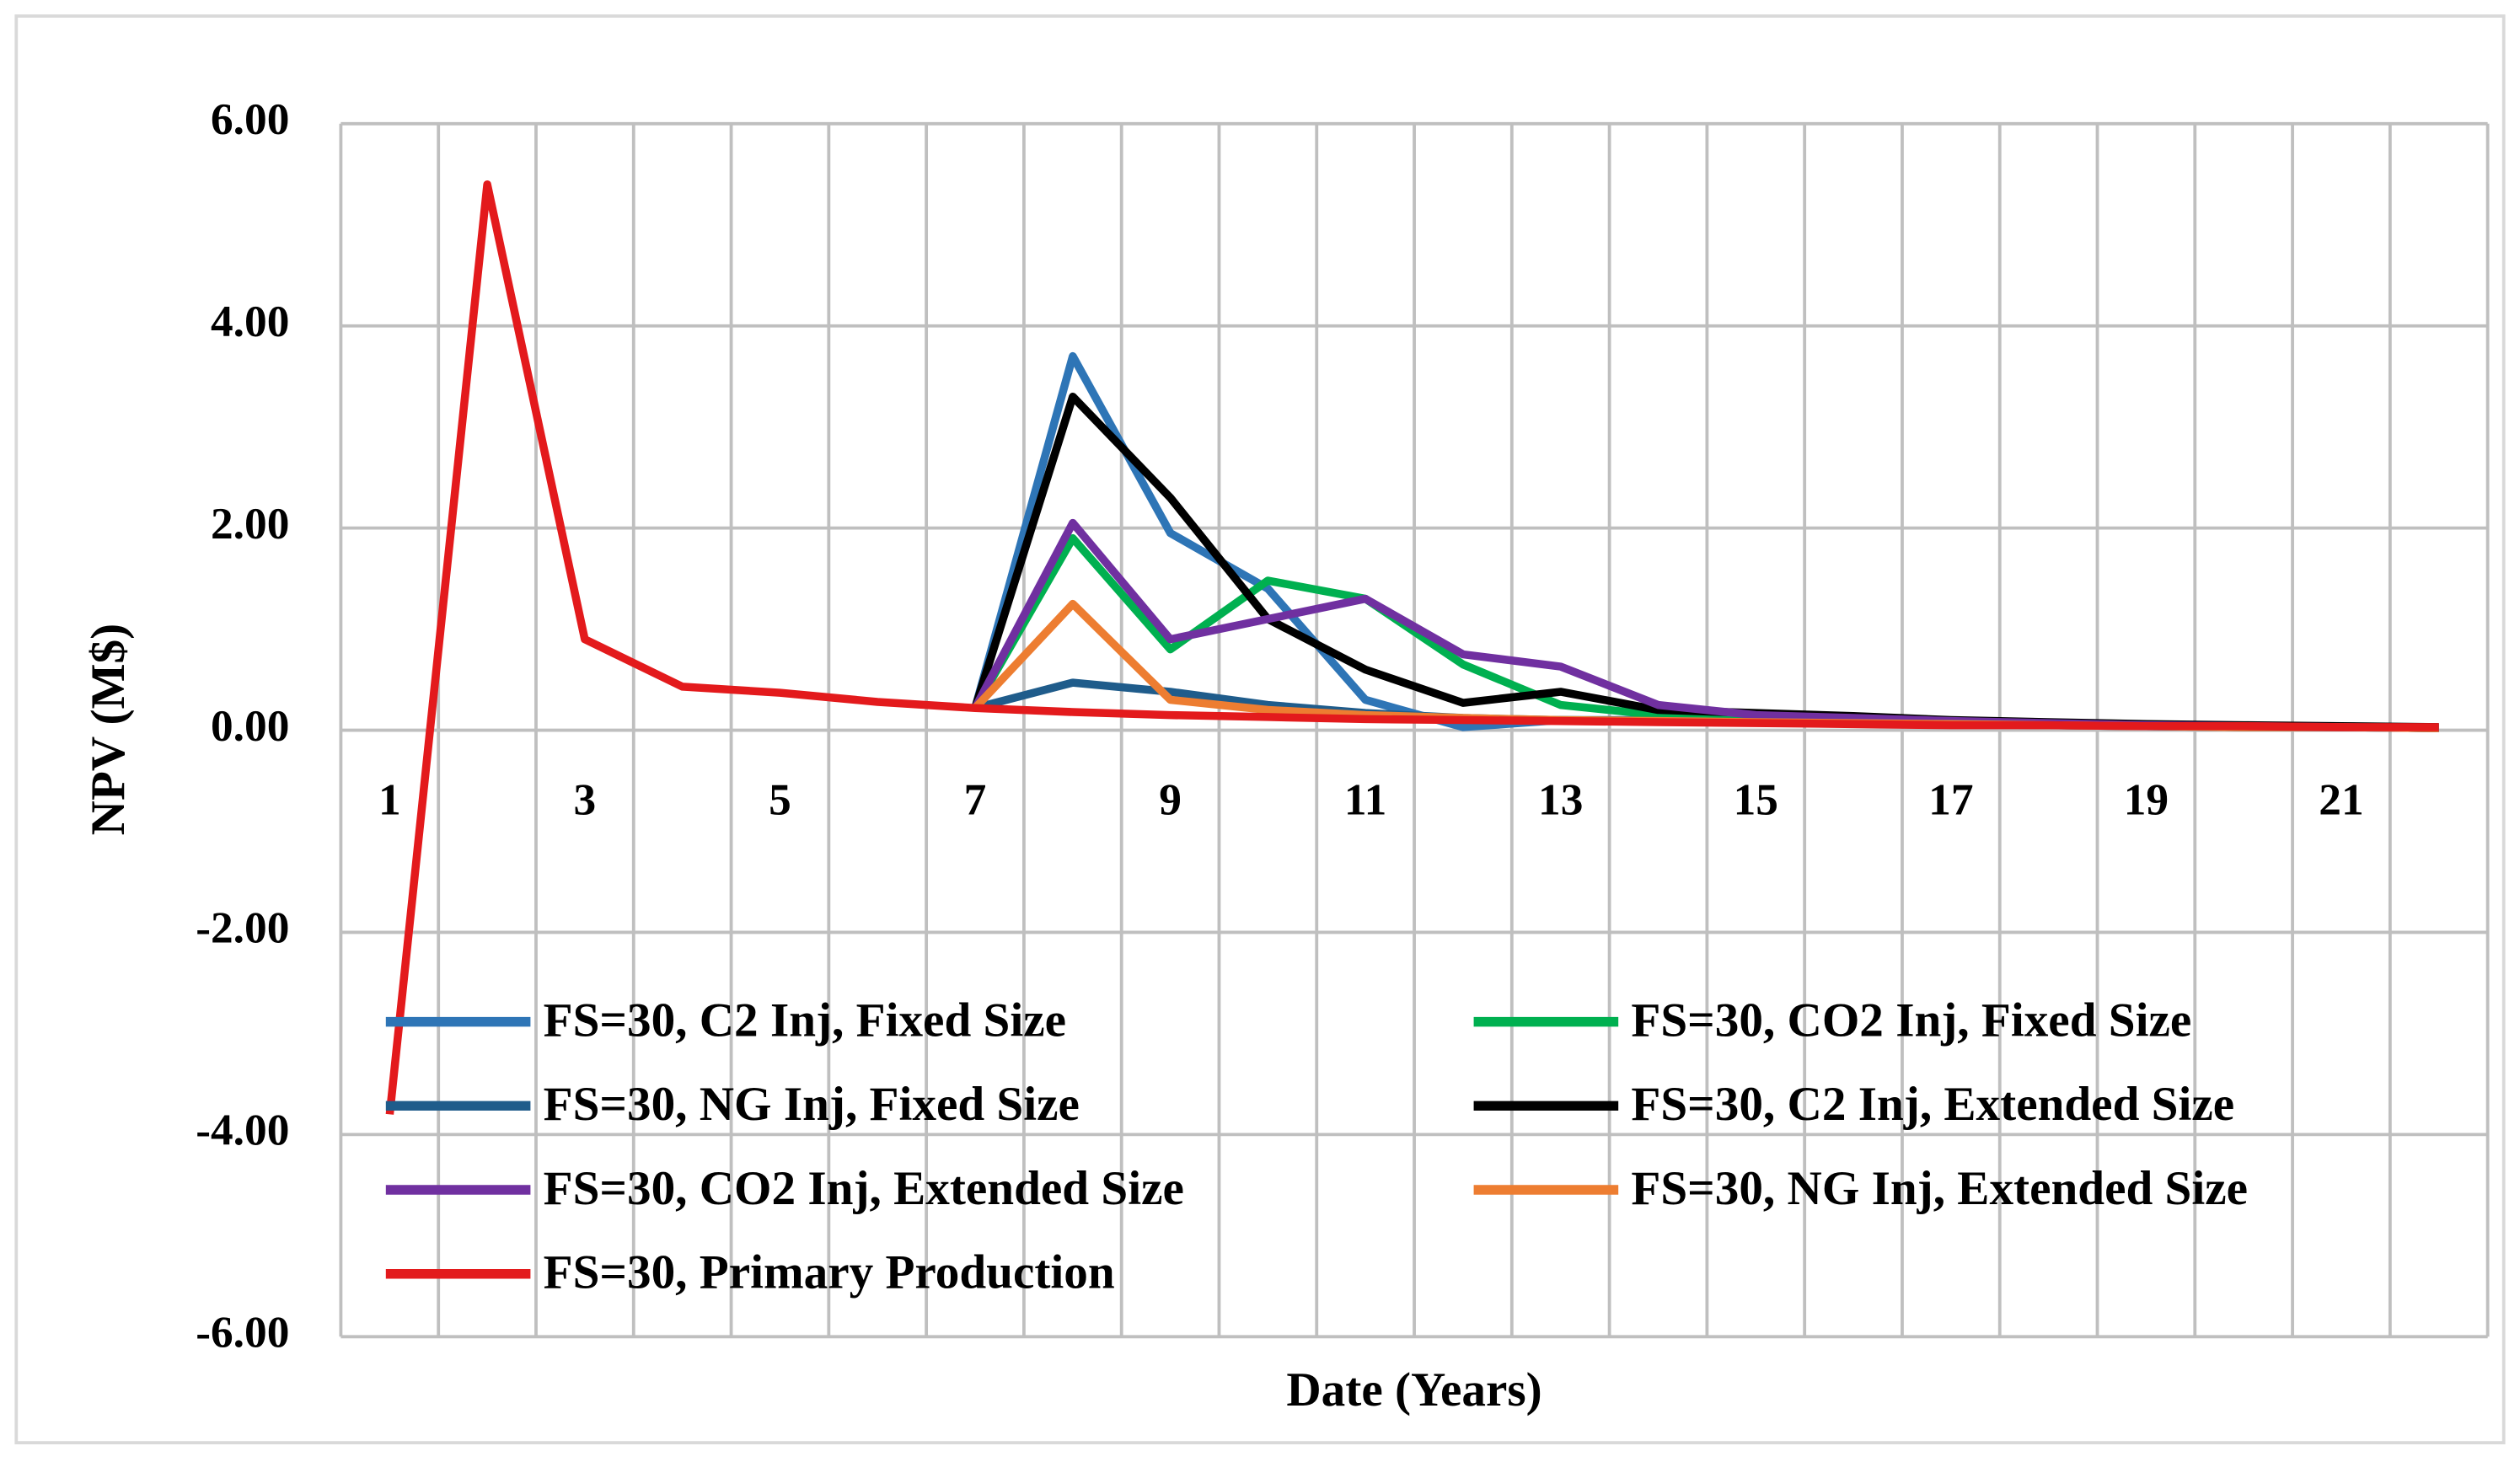  What do you see at coordinates (2146, 799) in the screenshot?
I see `x-tick-label: 19` at bounding box center [2146, 799].